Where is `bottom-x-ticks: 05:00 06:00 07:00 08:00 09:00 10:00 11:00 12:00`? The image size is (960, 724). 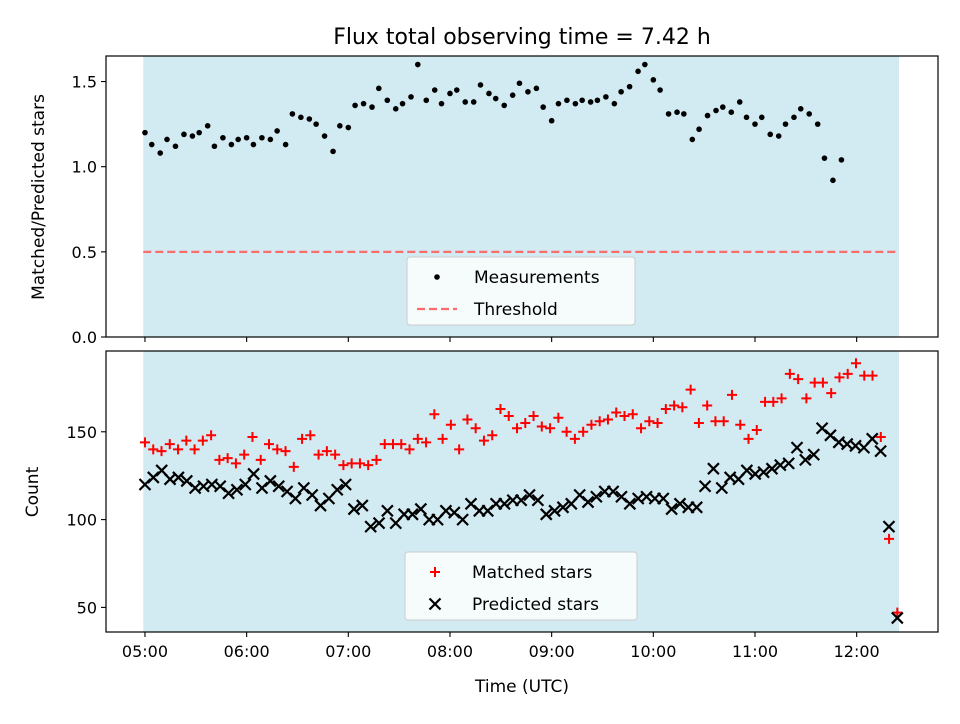 bottom-x-ticks: 05:00 06:00 07:00 08:00 09:00 10:00 11:00 12:00 is located at coordinates (501, 646).